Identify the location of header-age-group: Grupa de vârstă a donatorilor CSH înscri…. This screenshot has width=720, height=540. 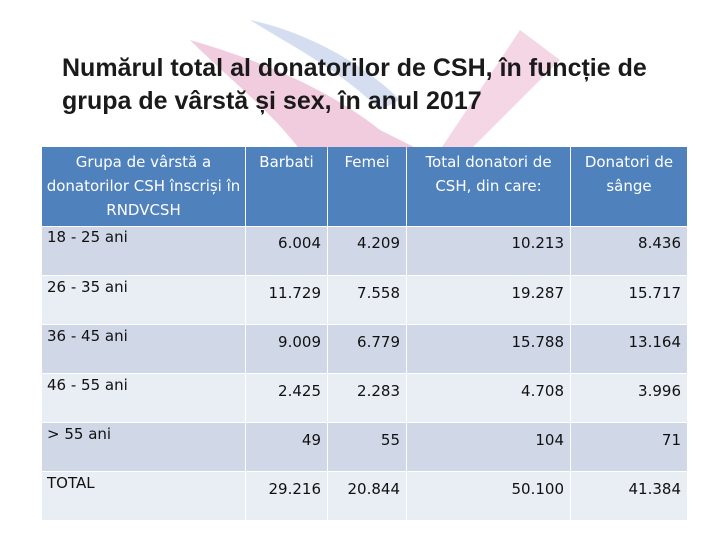
(143, 186).